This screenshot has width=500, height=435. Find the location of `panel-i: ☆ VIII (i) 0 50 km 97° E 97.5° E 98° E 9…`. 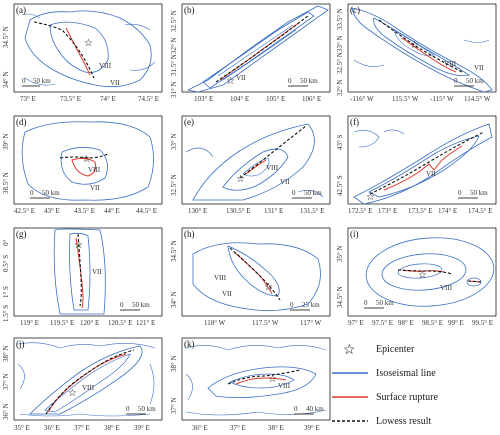

panel-i: ☆ VIII (i) 0 50 km 97° E 97.5° E 98° E 9… is located at coordinates (417, 277).